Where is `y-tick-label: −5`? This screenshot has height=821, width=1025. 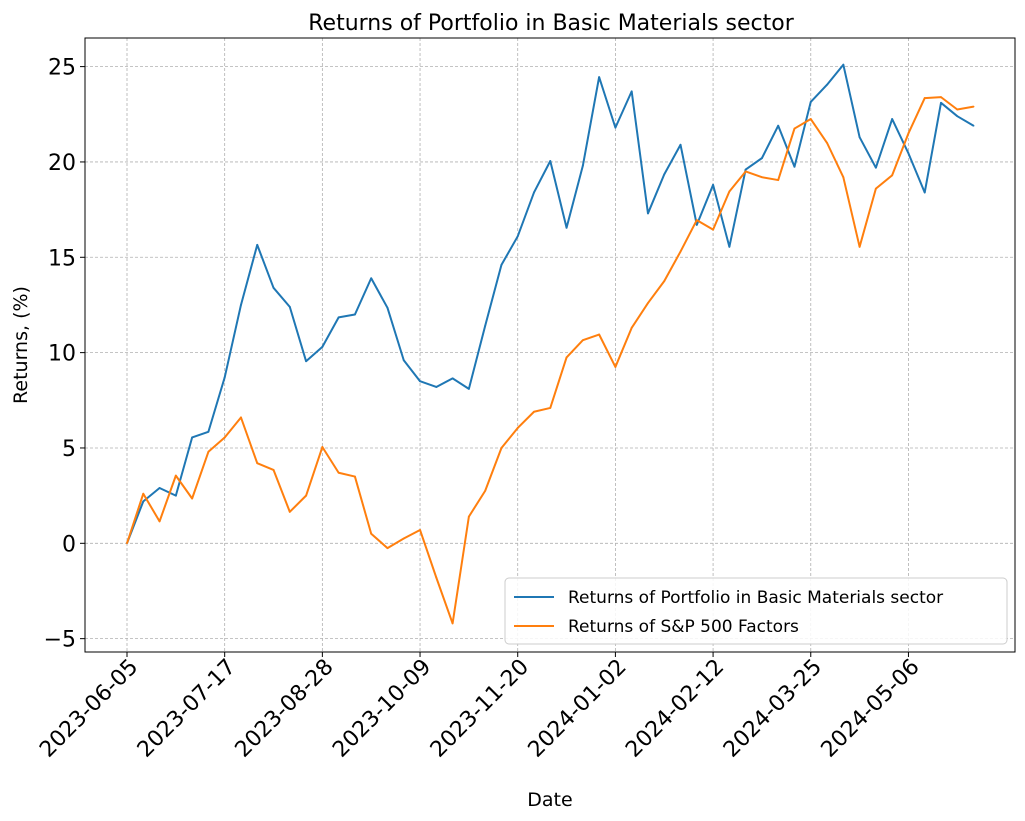 y-tick-label: −5 is located at coordinates (60, 640).